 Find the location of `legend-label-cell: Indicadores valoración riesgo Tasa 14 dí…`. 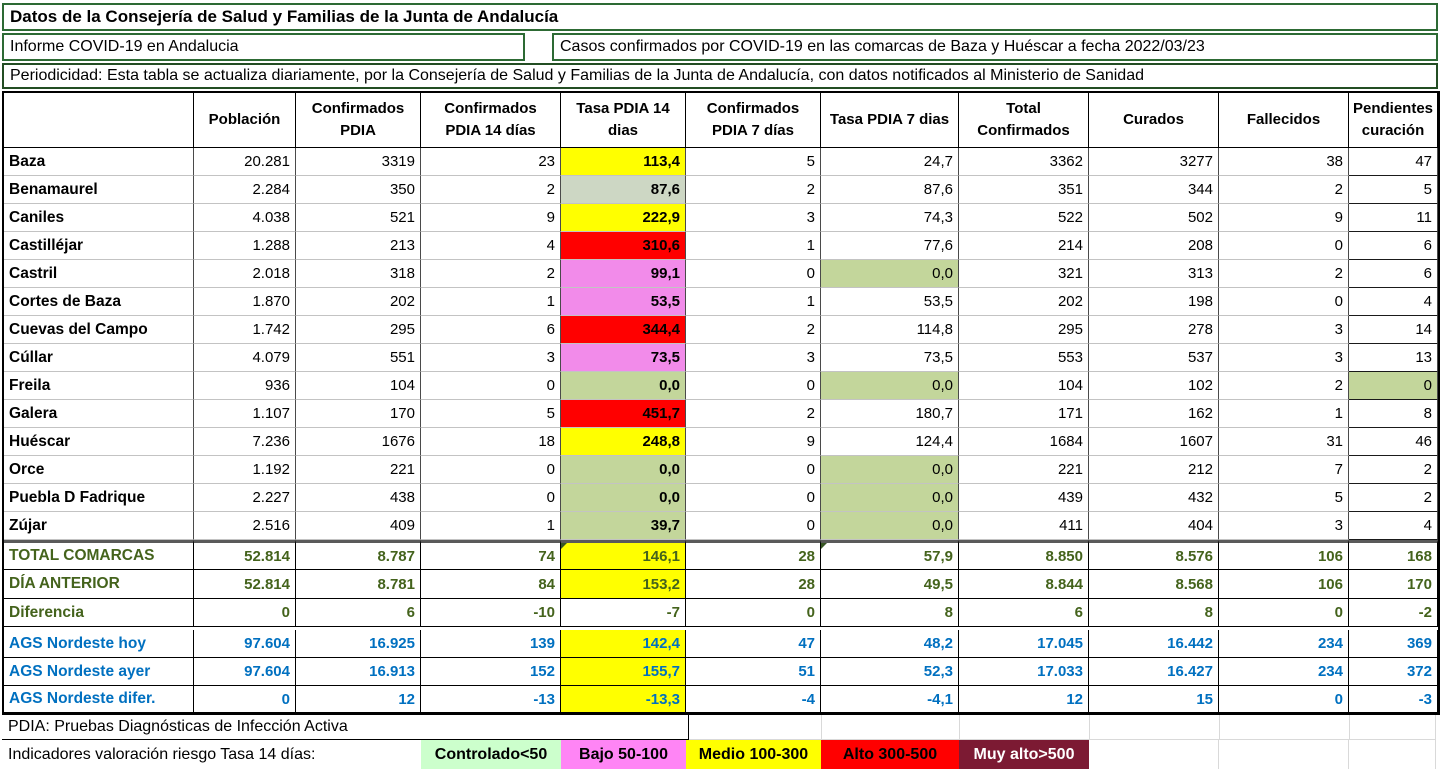

legend-label-cell: Indicadores valoración riesgo Tasa 14 dí… is located at coordinates (162, 754).